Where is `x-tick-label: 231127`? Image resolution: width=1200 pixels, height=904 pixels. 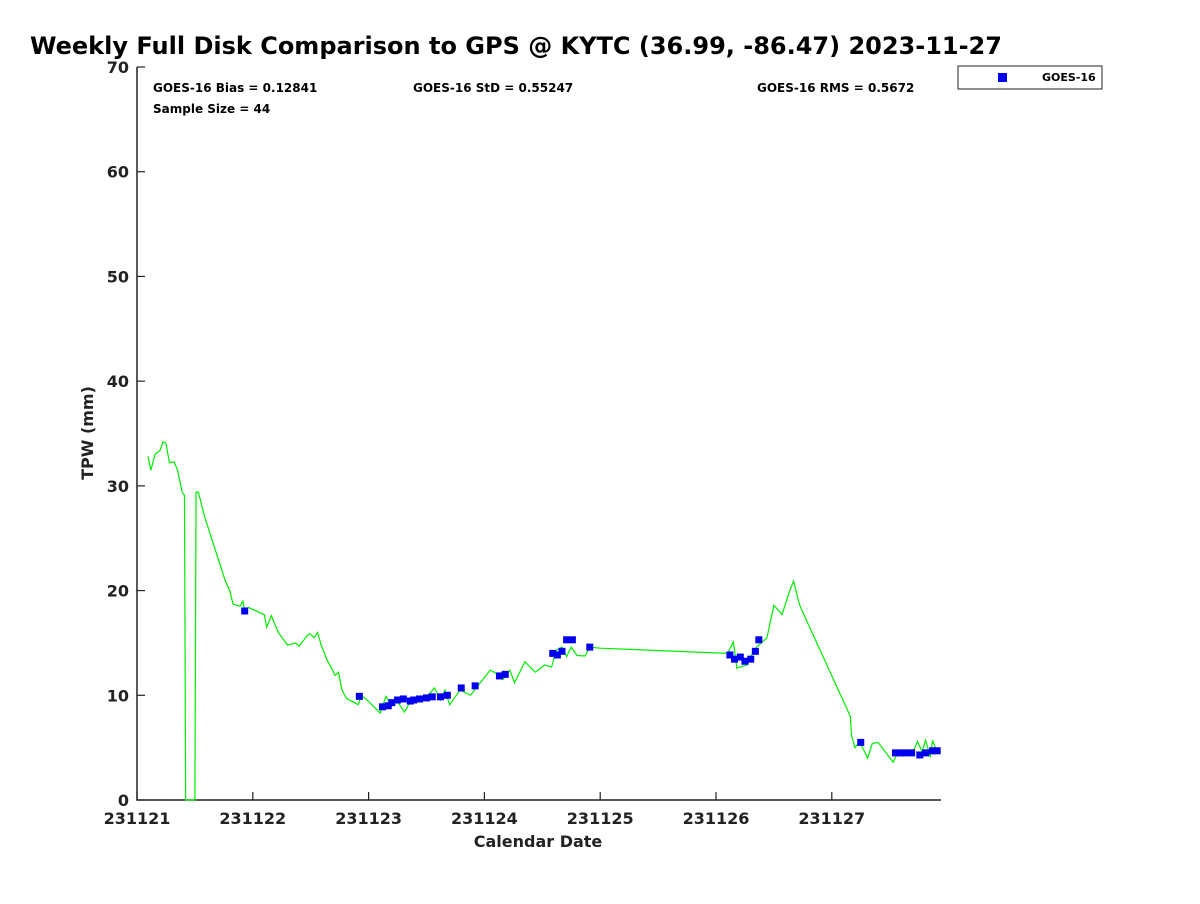 x-tick-label: 231127 is located at coordinates (831, 818).